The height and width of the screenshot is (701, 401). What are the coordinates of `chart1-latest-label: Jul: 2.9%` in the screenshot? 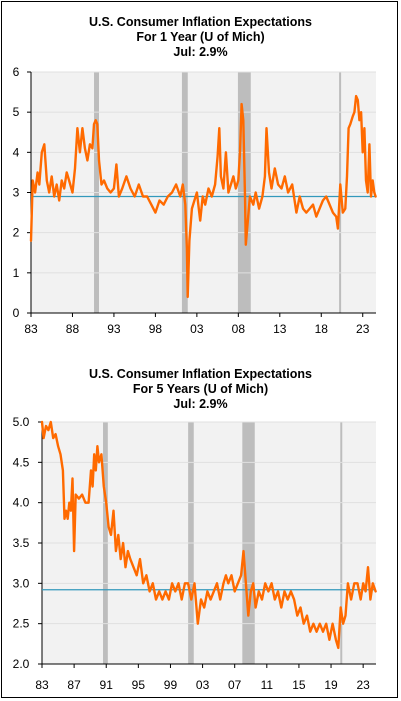 It's located at (200, 52).